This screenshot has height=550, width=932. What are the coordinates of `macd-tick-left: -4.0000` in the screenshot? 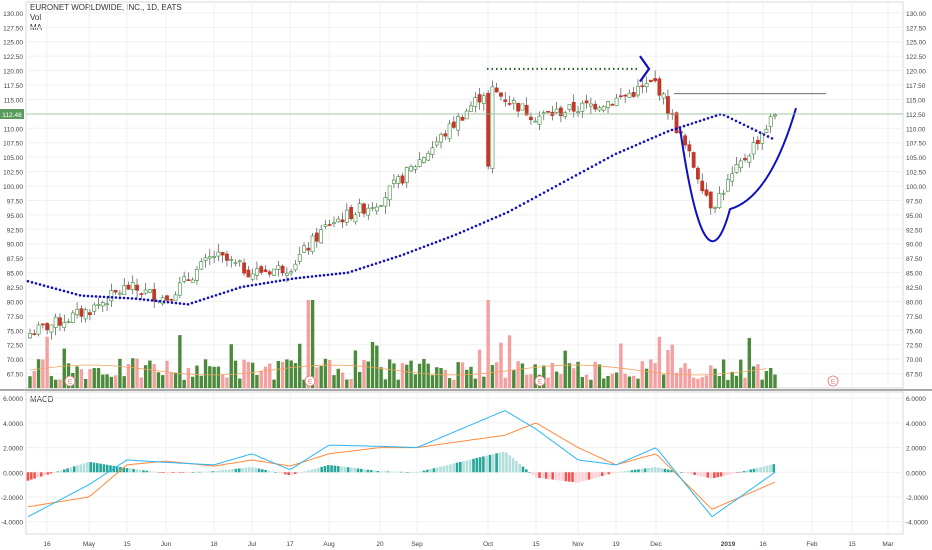 It's located at (12, 523).